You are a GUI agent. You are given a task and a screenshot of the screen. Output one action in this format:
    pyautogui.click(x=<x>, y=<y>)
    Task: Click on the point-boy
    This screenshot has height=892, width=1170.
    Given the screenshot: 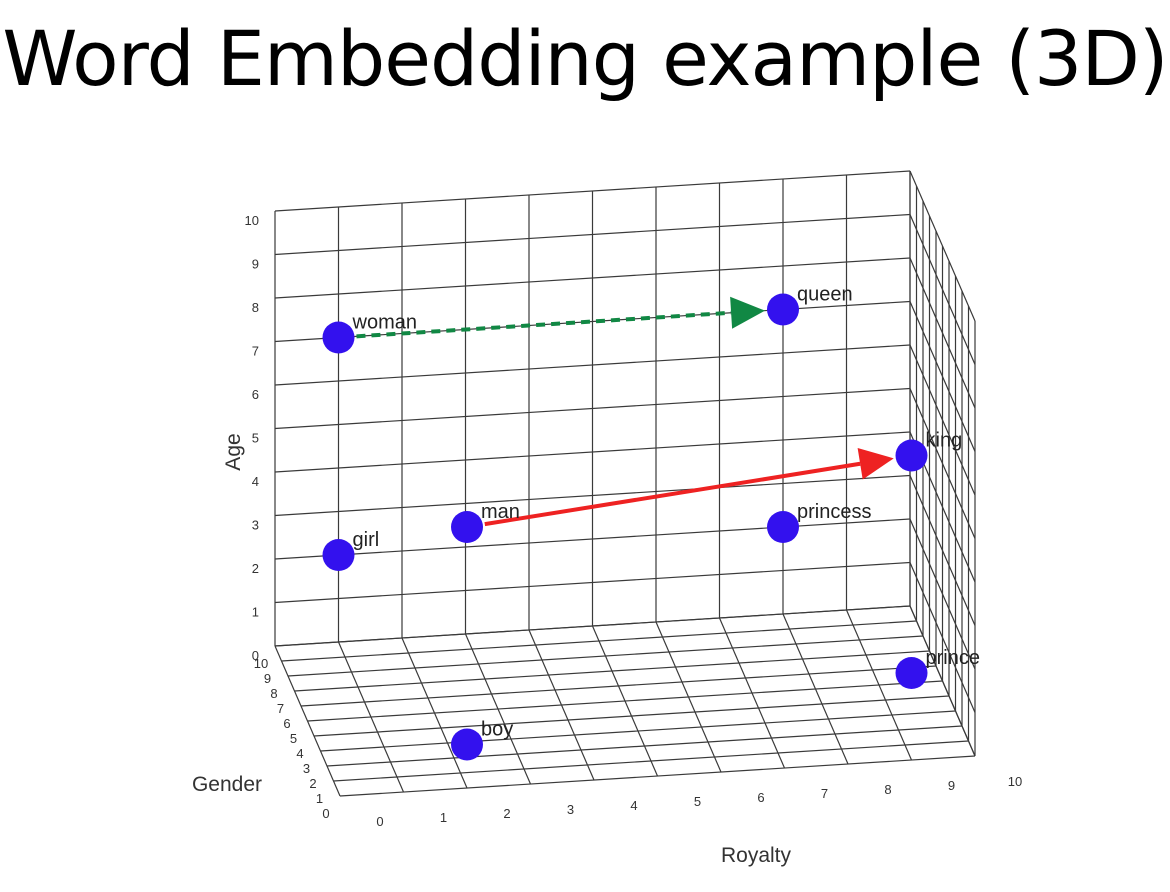 What is the action you would take?
    pyautogui.click(x=467, y=744)
    